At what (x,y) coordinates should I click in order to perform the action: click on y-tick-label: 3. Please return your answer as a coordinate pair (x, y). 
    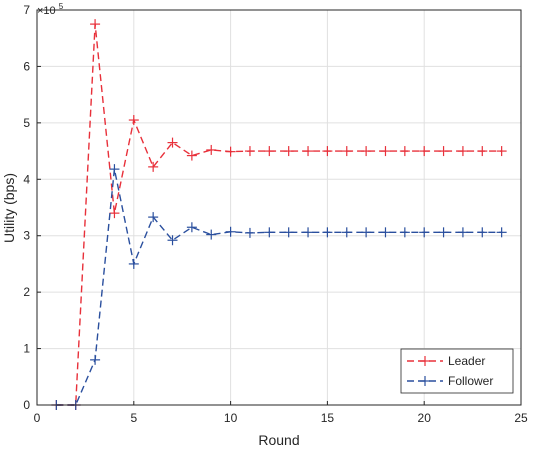
    Looking at the image, I should click on (26, 236).